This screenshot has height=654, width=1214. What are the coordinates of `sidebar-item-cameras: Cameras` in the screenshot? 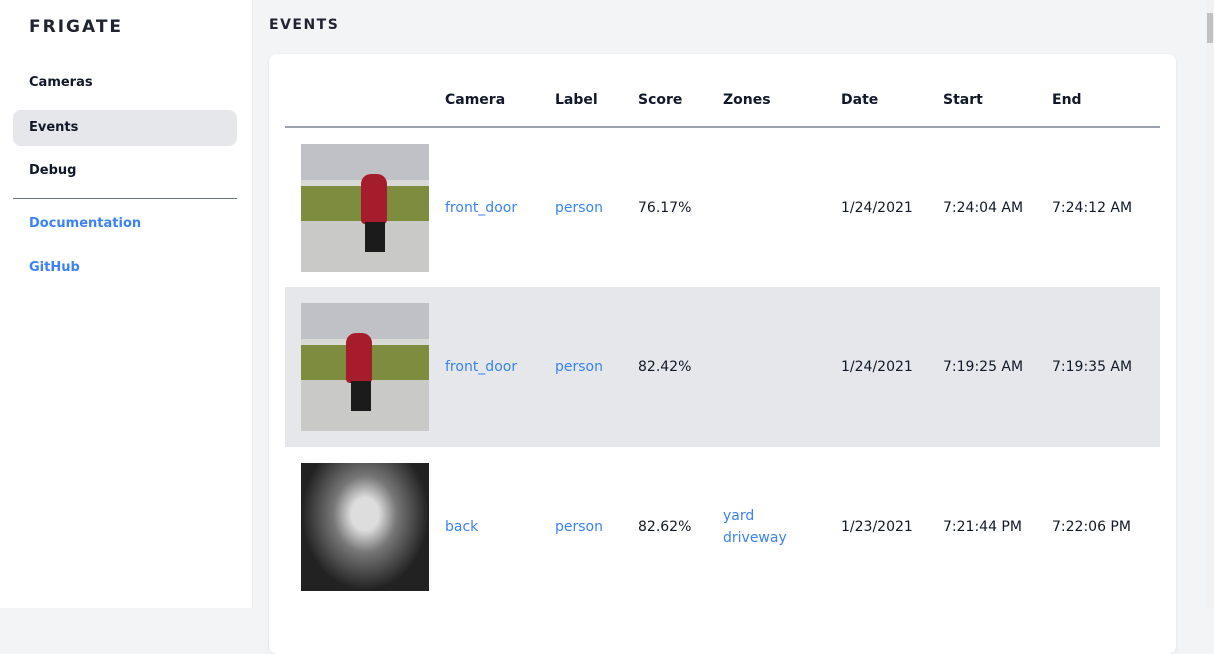 It's located at (61, 82).